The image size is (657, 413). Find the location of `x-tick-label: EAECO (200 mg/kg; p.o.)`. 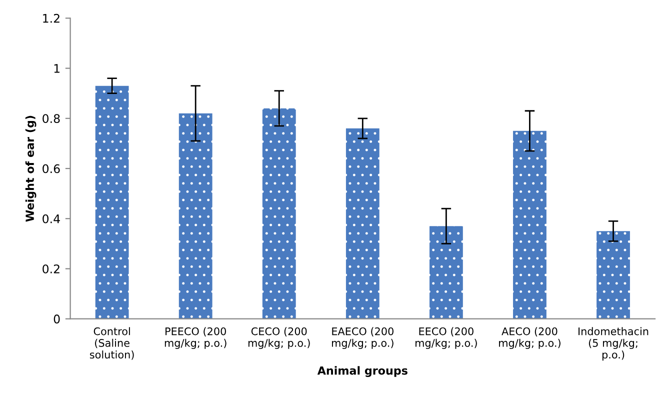

x-tick-label: EAECO (200 mg/kg; p.o.) is located at coordinates (363, 338).